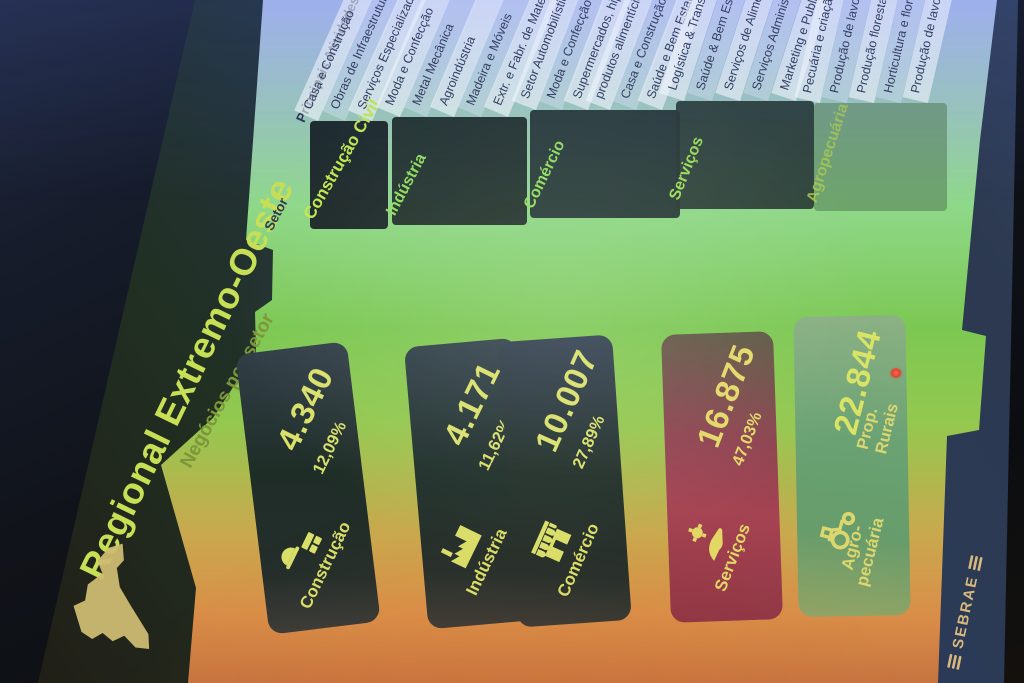 The image size is (1024, 683). I want to click on factory-icon, so click(453, 542).